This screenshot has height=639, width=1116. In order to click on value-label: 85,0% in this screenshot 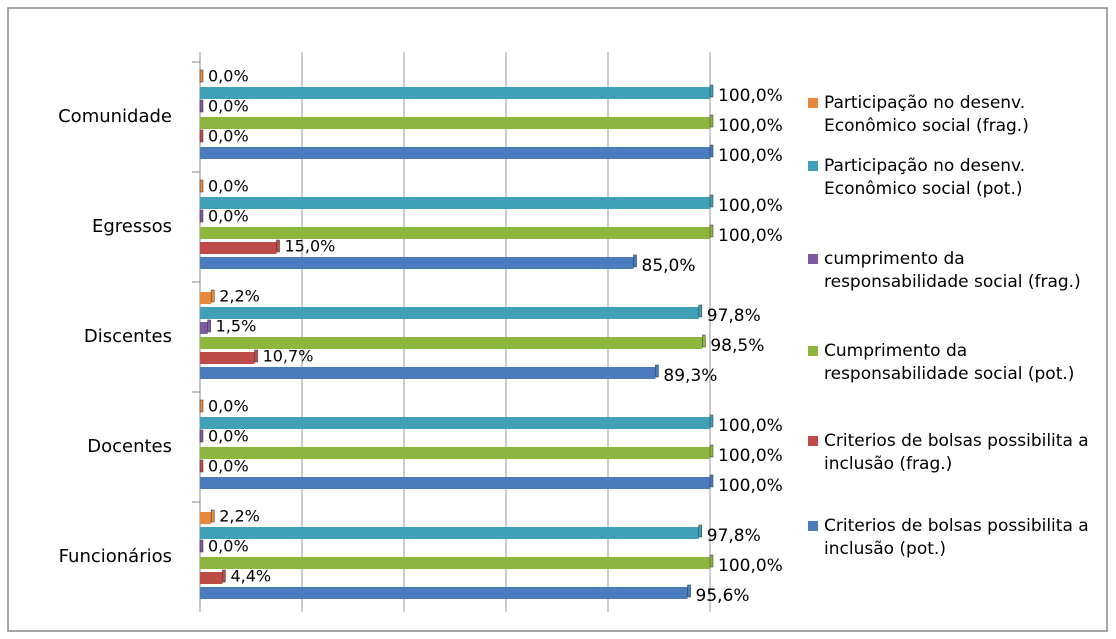, I will do `click(669, 266)`.